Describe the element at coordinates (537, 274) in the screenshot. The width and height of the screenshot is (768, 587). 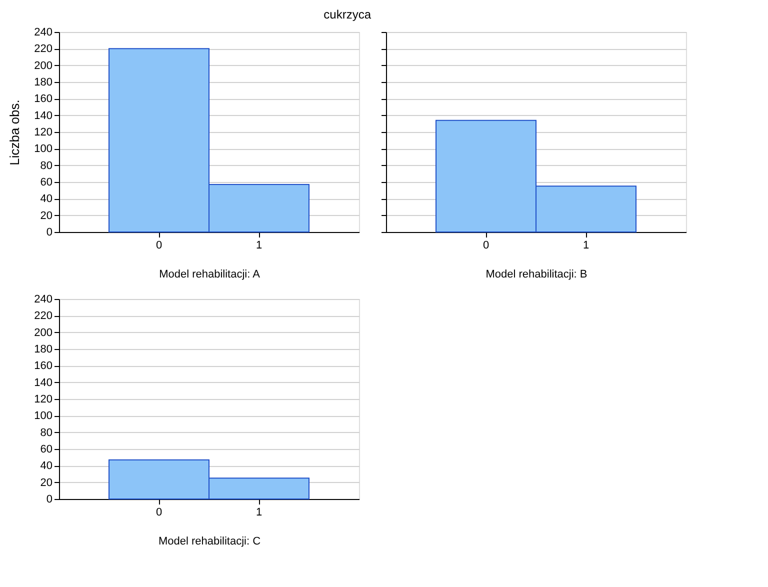
I see `x-axis-title: Model rehabilitacji: B` at that location.